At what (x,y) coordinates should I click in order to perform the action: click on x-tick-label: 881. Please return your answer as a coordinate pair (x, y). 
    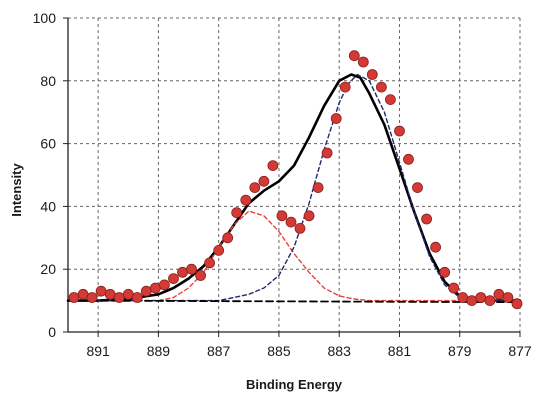
    Looking at the image, I should click on (400, 351).